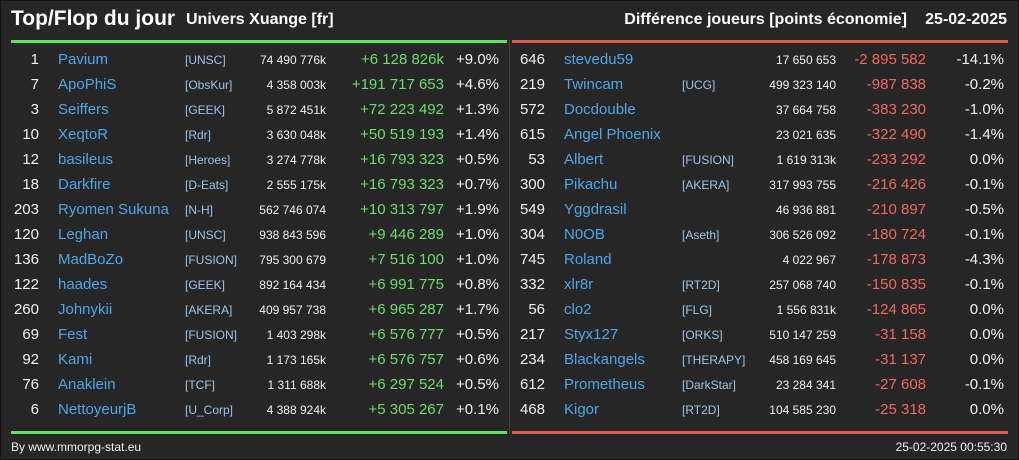  I want to click on percent-change: +0.8%, so click(477, 284).